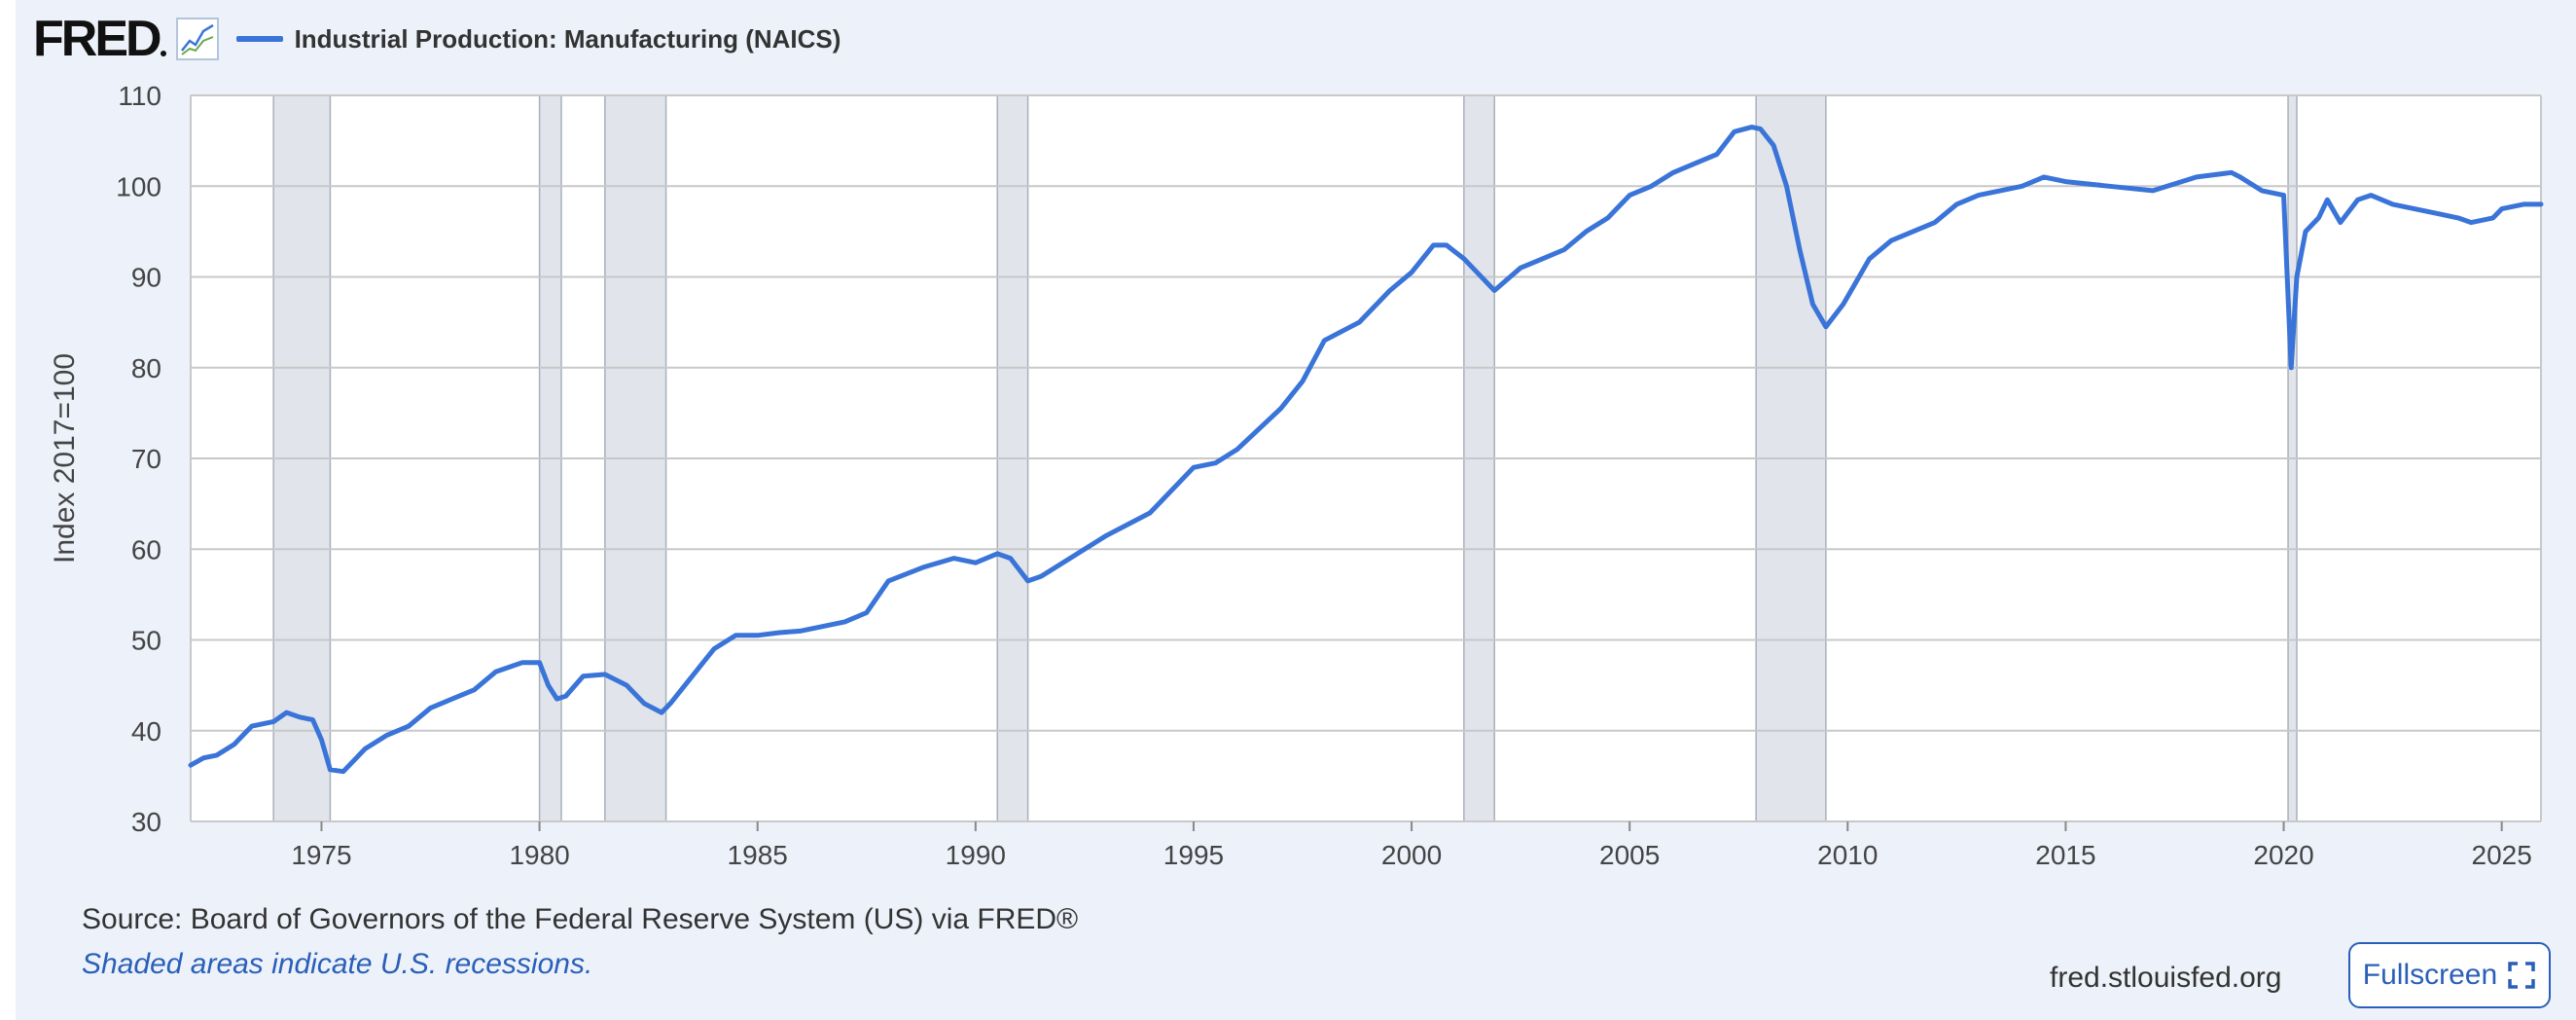 This screenshot has width=2576, height=1020. Describe the element at coordinates (65, 458) in the screenshot. I see `y-axis-label: Index 2017=100` at that location.